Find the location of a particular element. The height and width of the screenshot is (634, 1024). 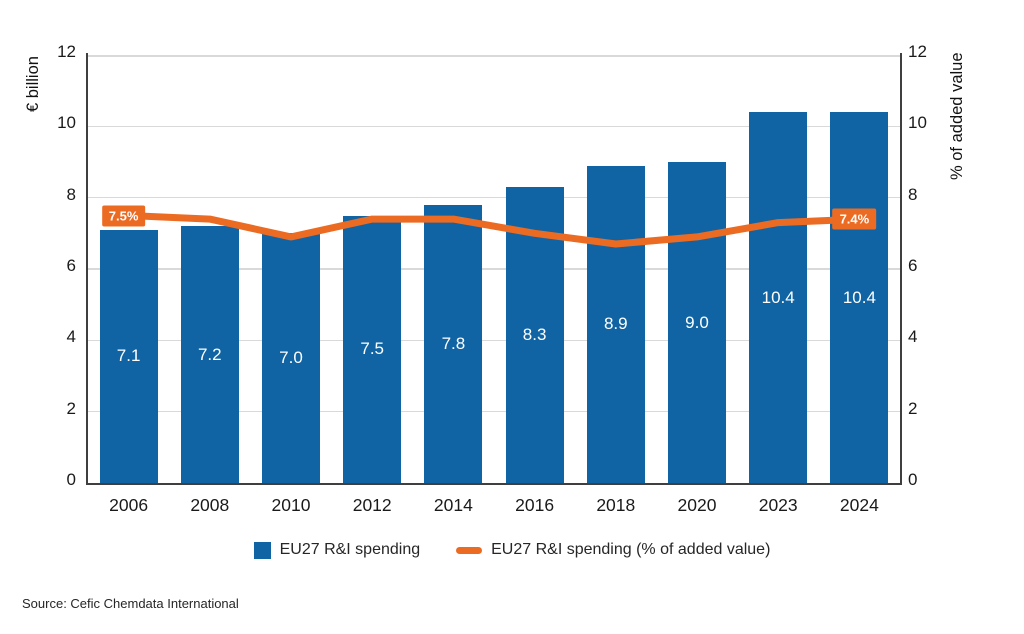

bar-2010: 7.0 is located at coordinates (291, 358).